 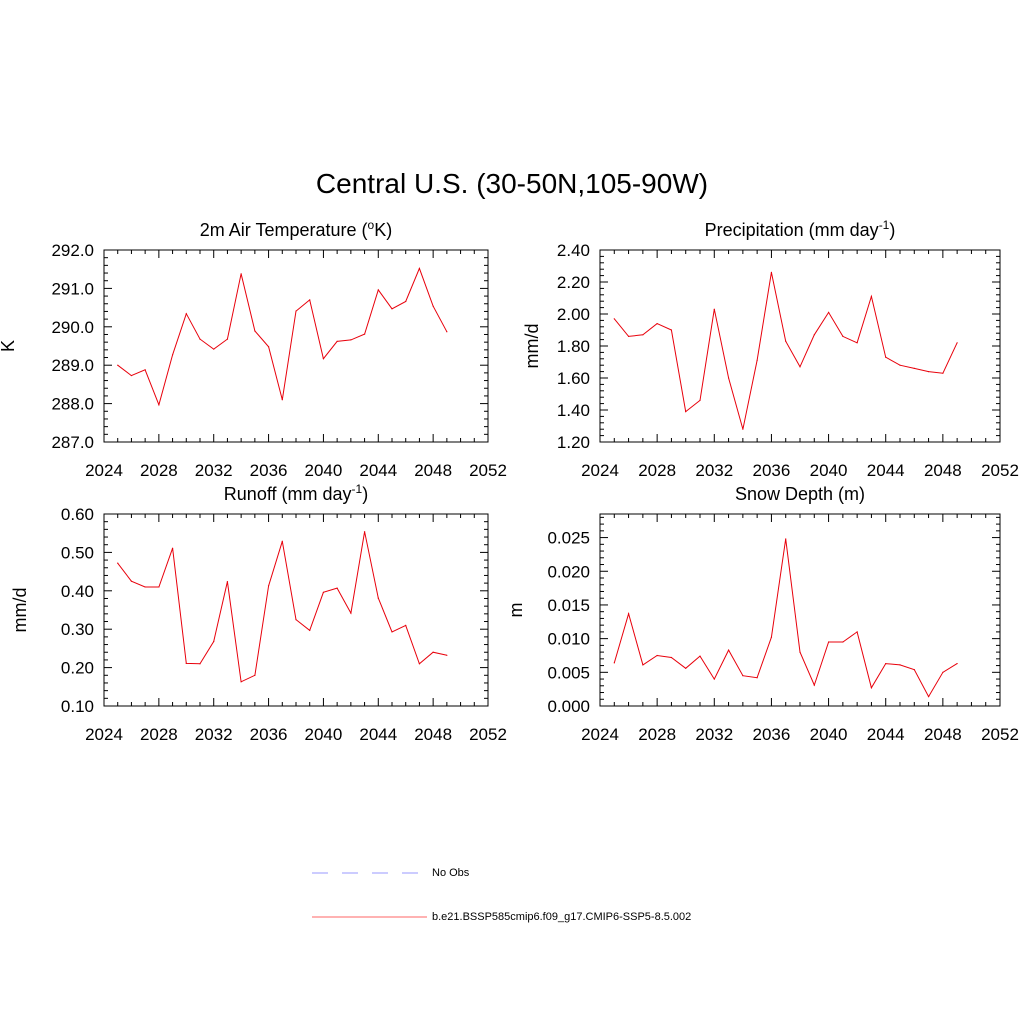 I want to click on legend-swatch-dashed, so click(x=366, y=873).